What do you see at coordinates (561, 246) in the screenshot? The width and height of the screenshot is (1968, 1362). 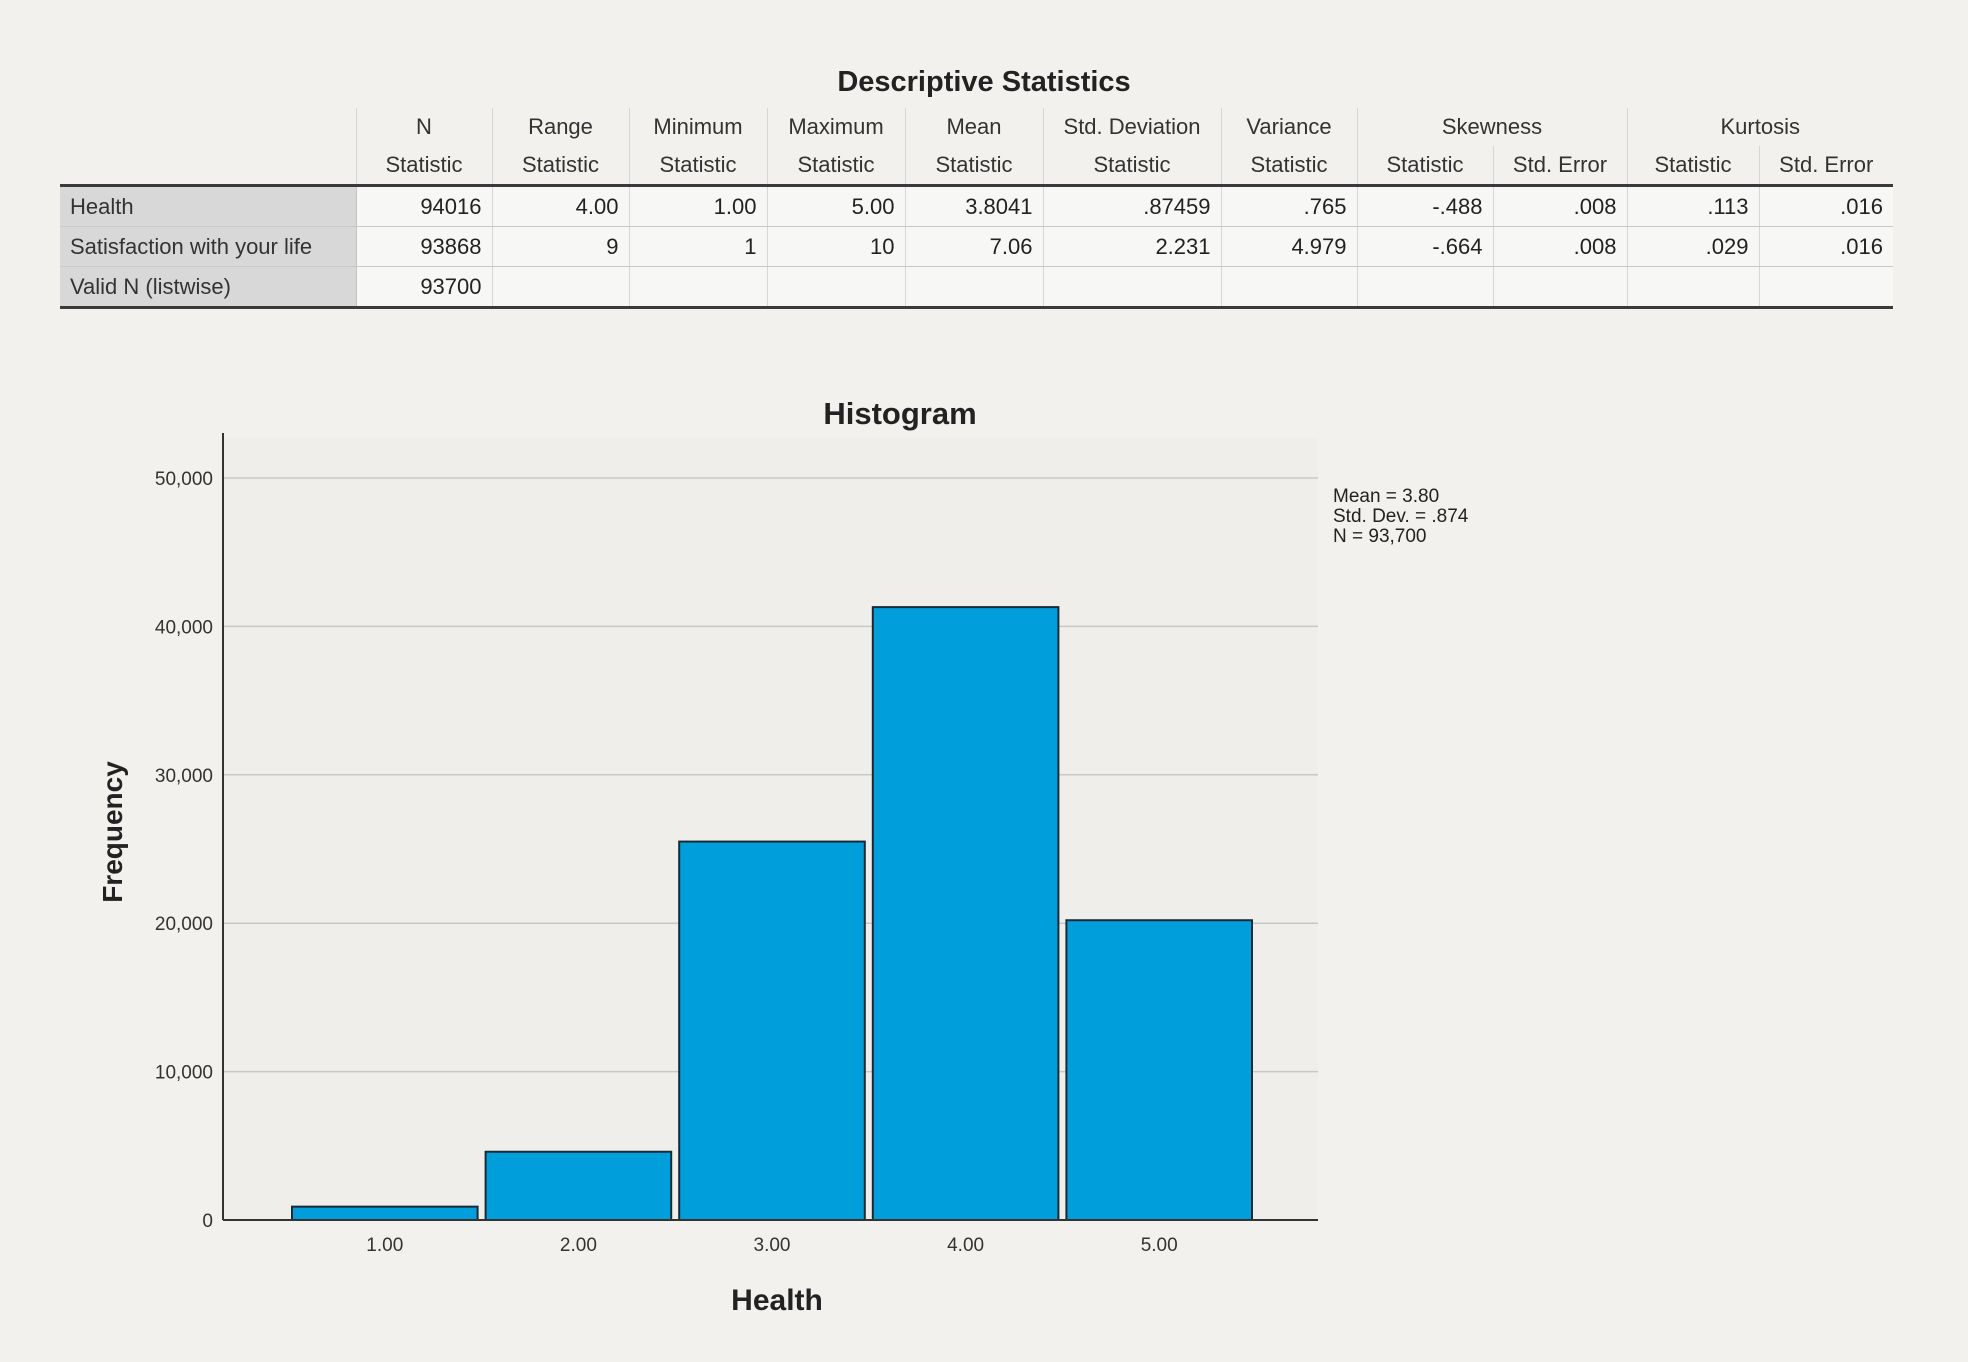 I see `table-cell: 9` at bounding box center [561, 246].